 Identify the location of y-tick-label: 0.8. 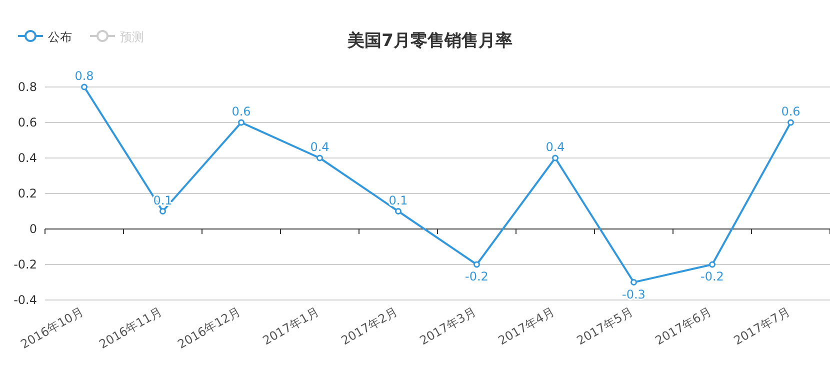
(27, 87).